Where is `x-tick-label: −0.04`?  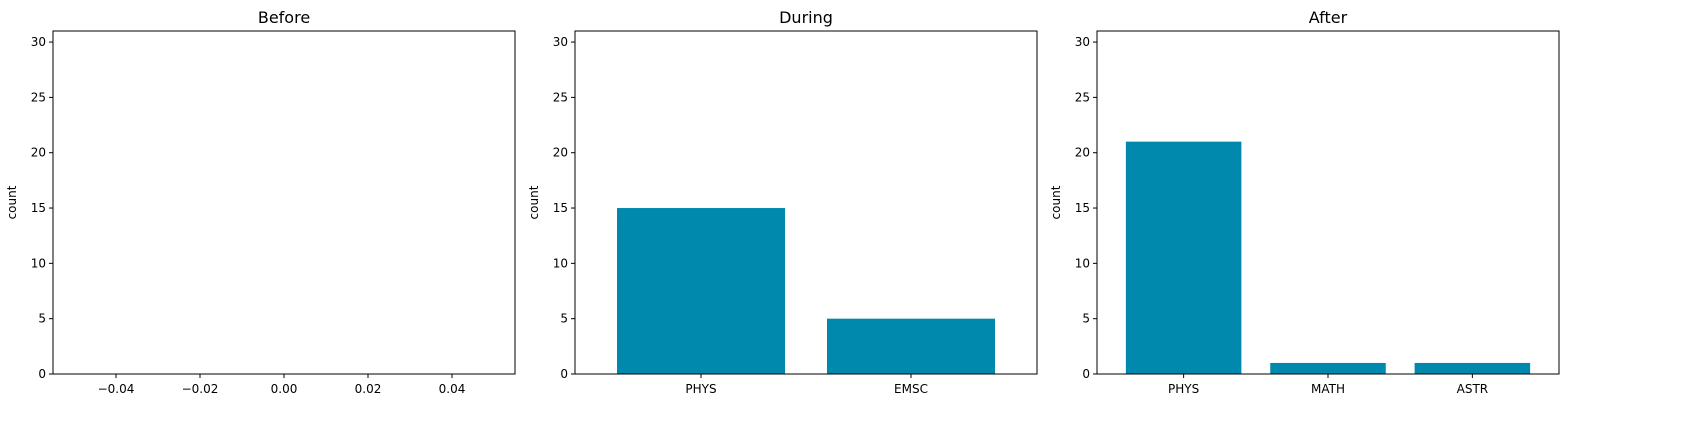 x-tick-label: −0.04 is located at coordinates (116, 389).